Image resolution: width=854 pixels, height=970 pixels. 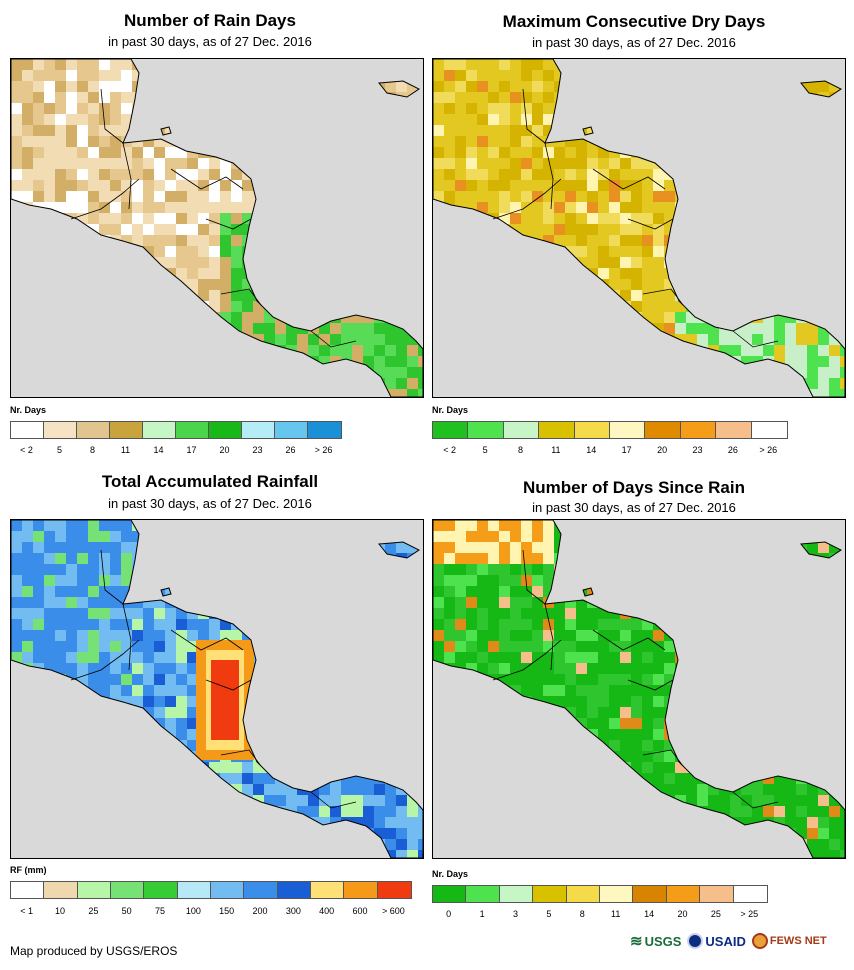 I want to click on country-border, so click(x=105, y=199).